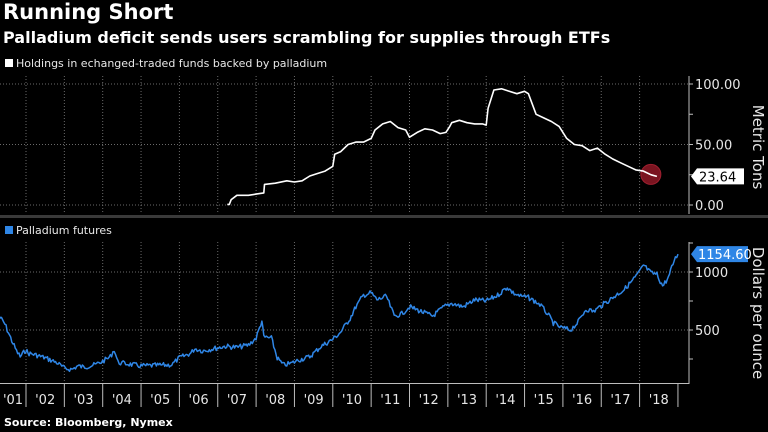 The image size is (768, 432). What do you see at coordinates (160, 400) in the screenshot?
I see `x-tick-label: '05` at bounding box center [160, 400].